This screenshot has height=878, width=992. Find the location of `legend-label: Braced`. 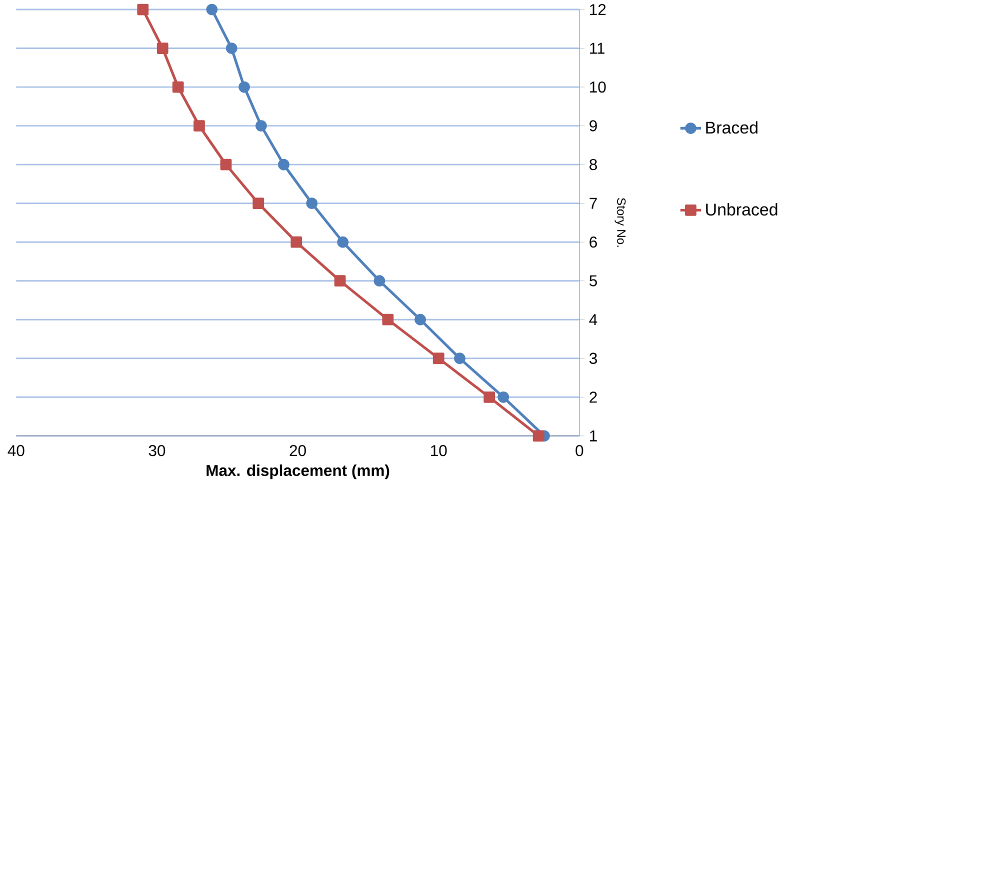

legend-label: Braced is located at coordinates (732, 127).